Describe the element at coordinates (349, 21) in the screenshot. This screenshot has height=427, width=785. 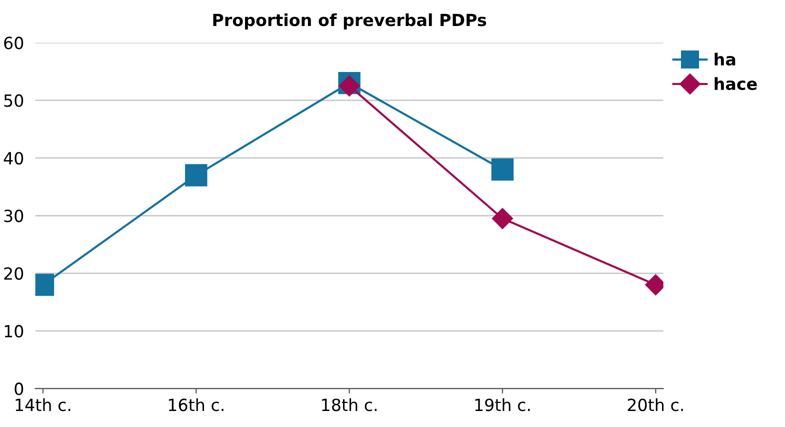
I see `chart-title: Proportion of preverbal PDPs` at that location.